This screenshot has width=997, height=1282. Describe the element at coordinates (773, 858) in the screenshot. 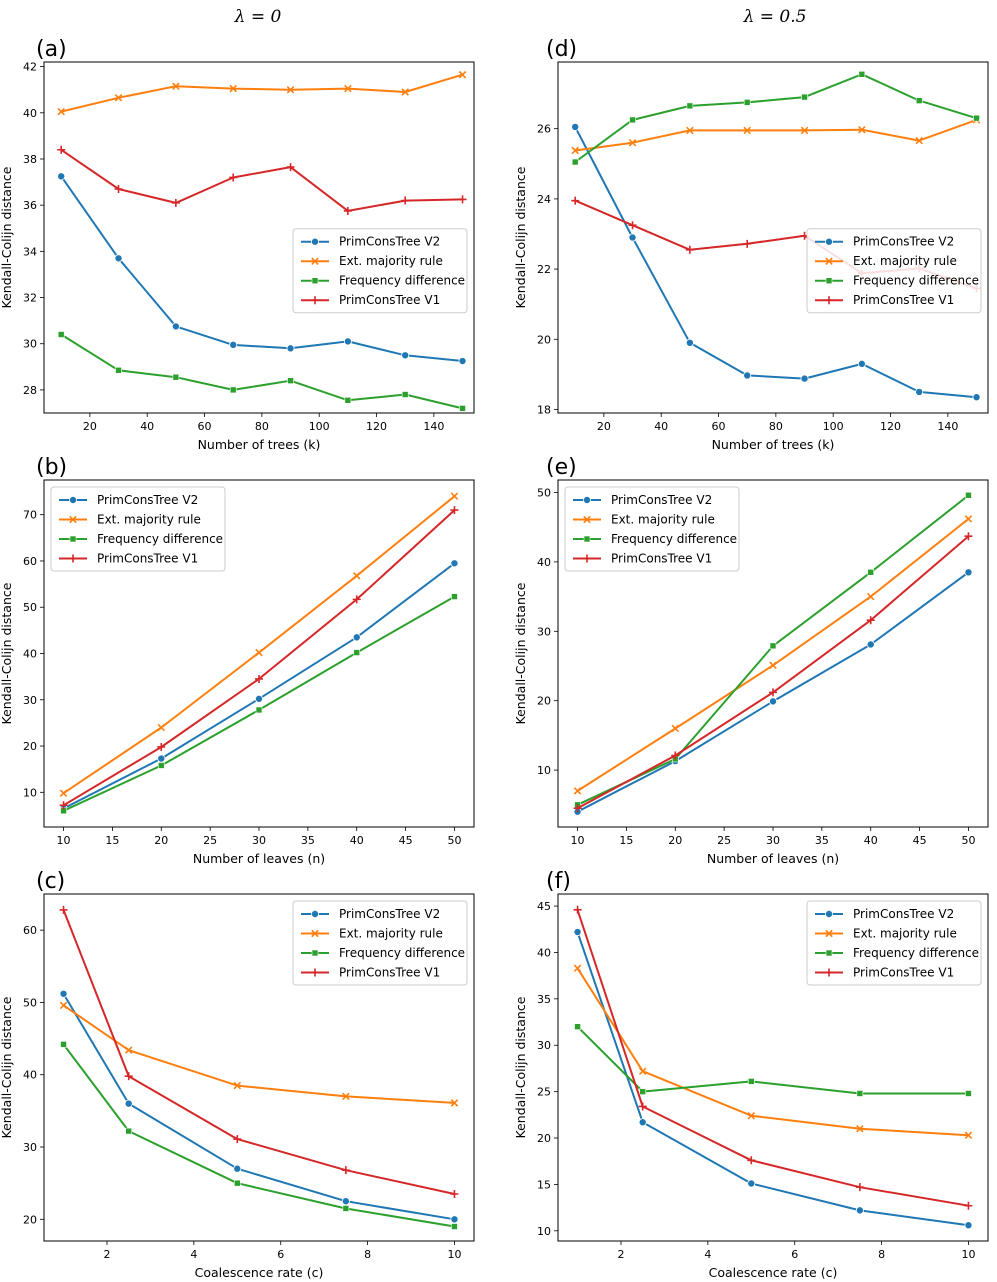

I see `x-axis-label: Number of leaves (n)` at that location.